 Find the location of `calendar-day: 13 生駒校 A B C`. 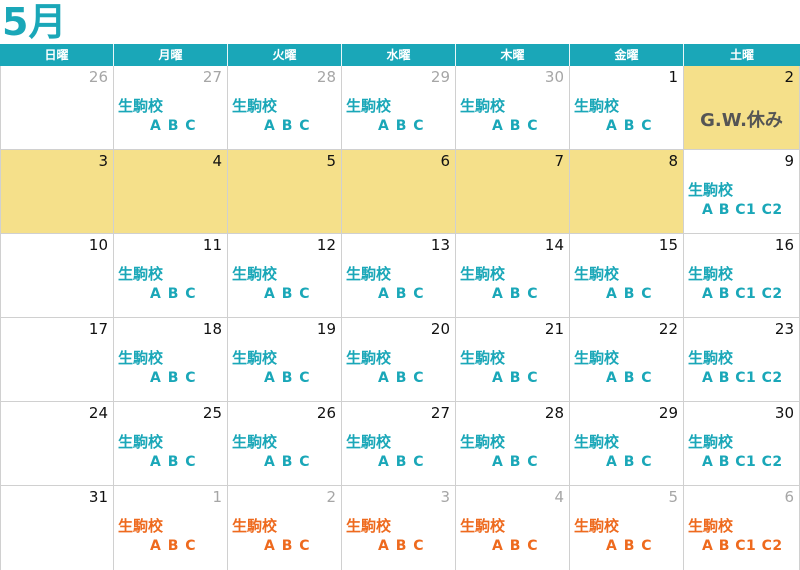

calendar-day: 13 生駒校 A B C is located at coordinates (399, 275).